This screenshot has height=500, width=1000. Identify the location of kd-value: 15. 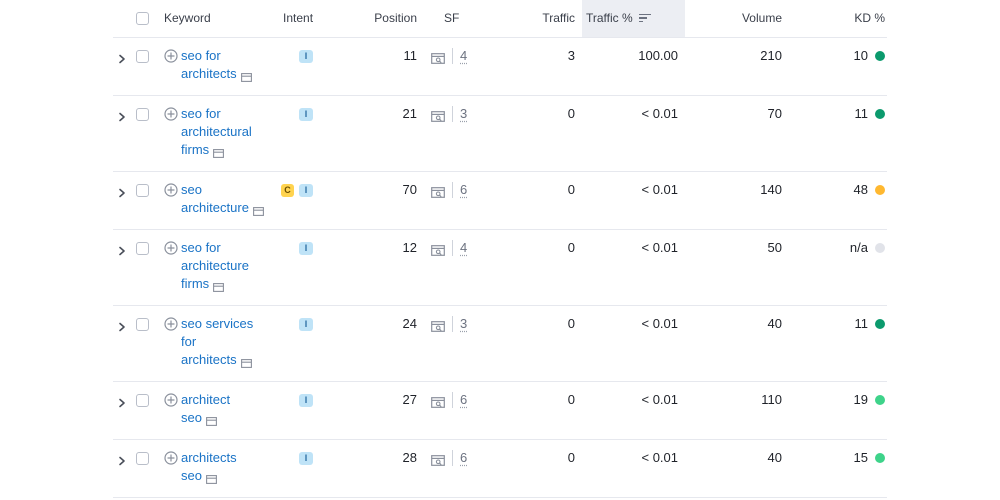
(860, 457).